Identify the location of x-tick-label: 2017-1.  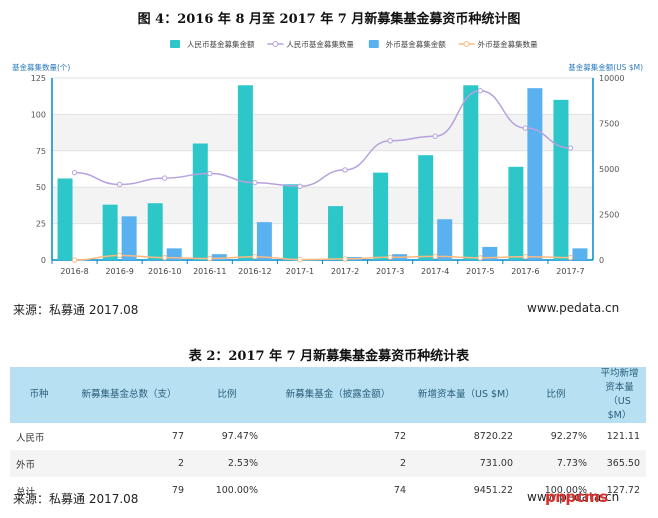
(300, 271).